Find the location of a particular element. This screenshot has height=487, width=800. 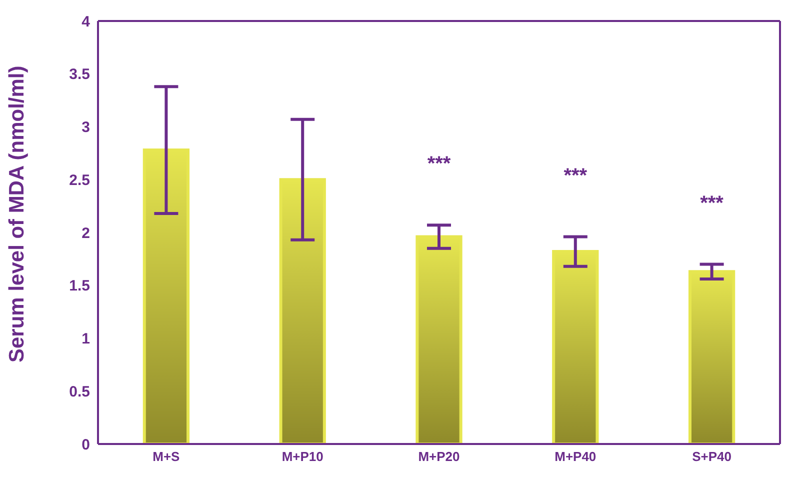

y-tick-label: 1.5 is located at coordinates (79, 286).